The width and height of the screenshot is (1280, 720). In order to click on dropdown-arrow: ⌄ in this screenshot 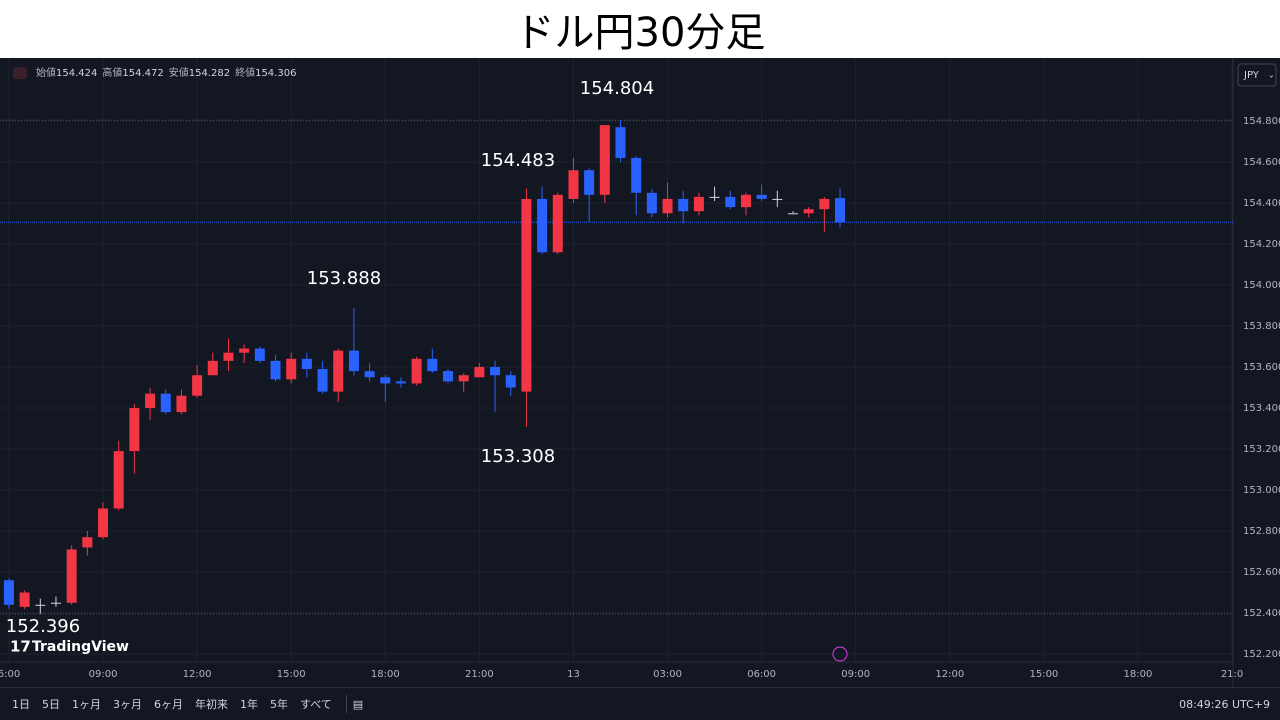, I will do `click(1271, 75)`.